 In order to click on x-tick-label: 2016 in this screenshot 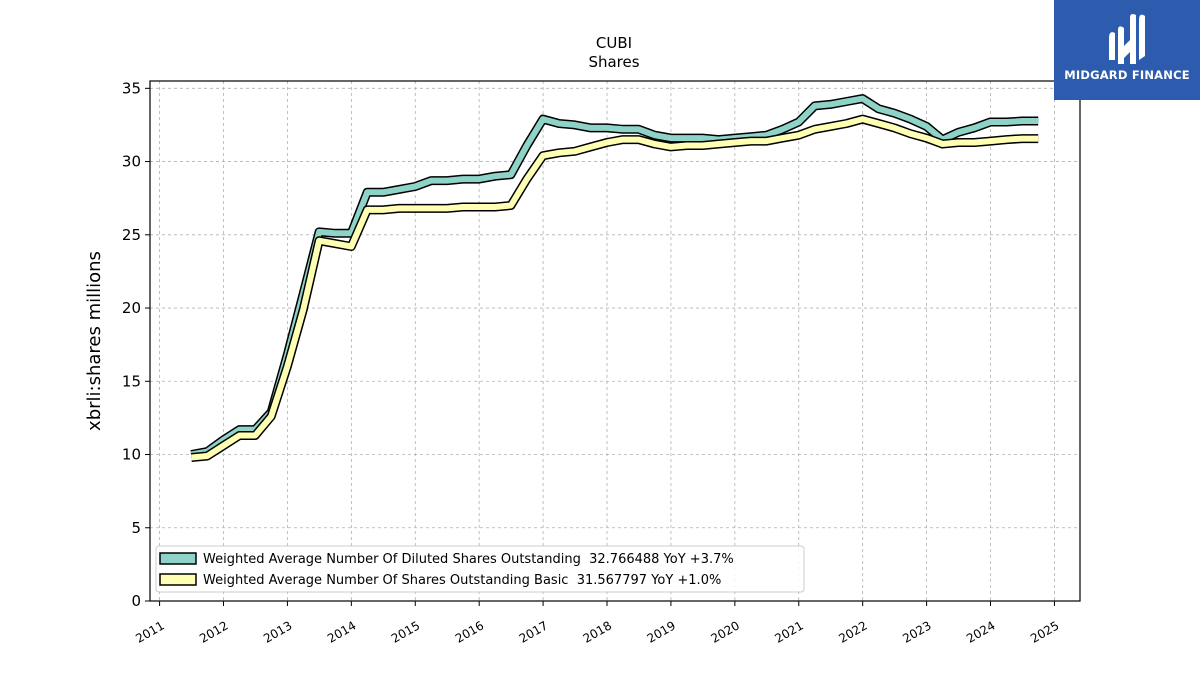, I will do `click(469, 631)`.